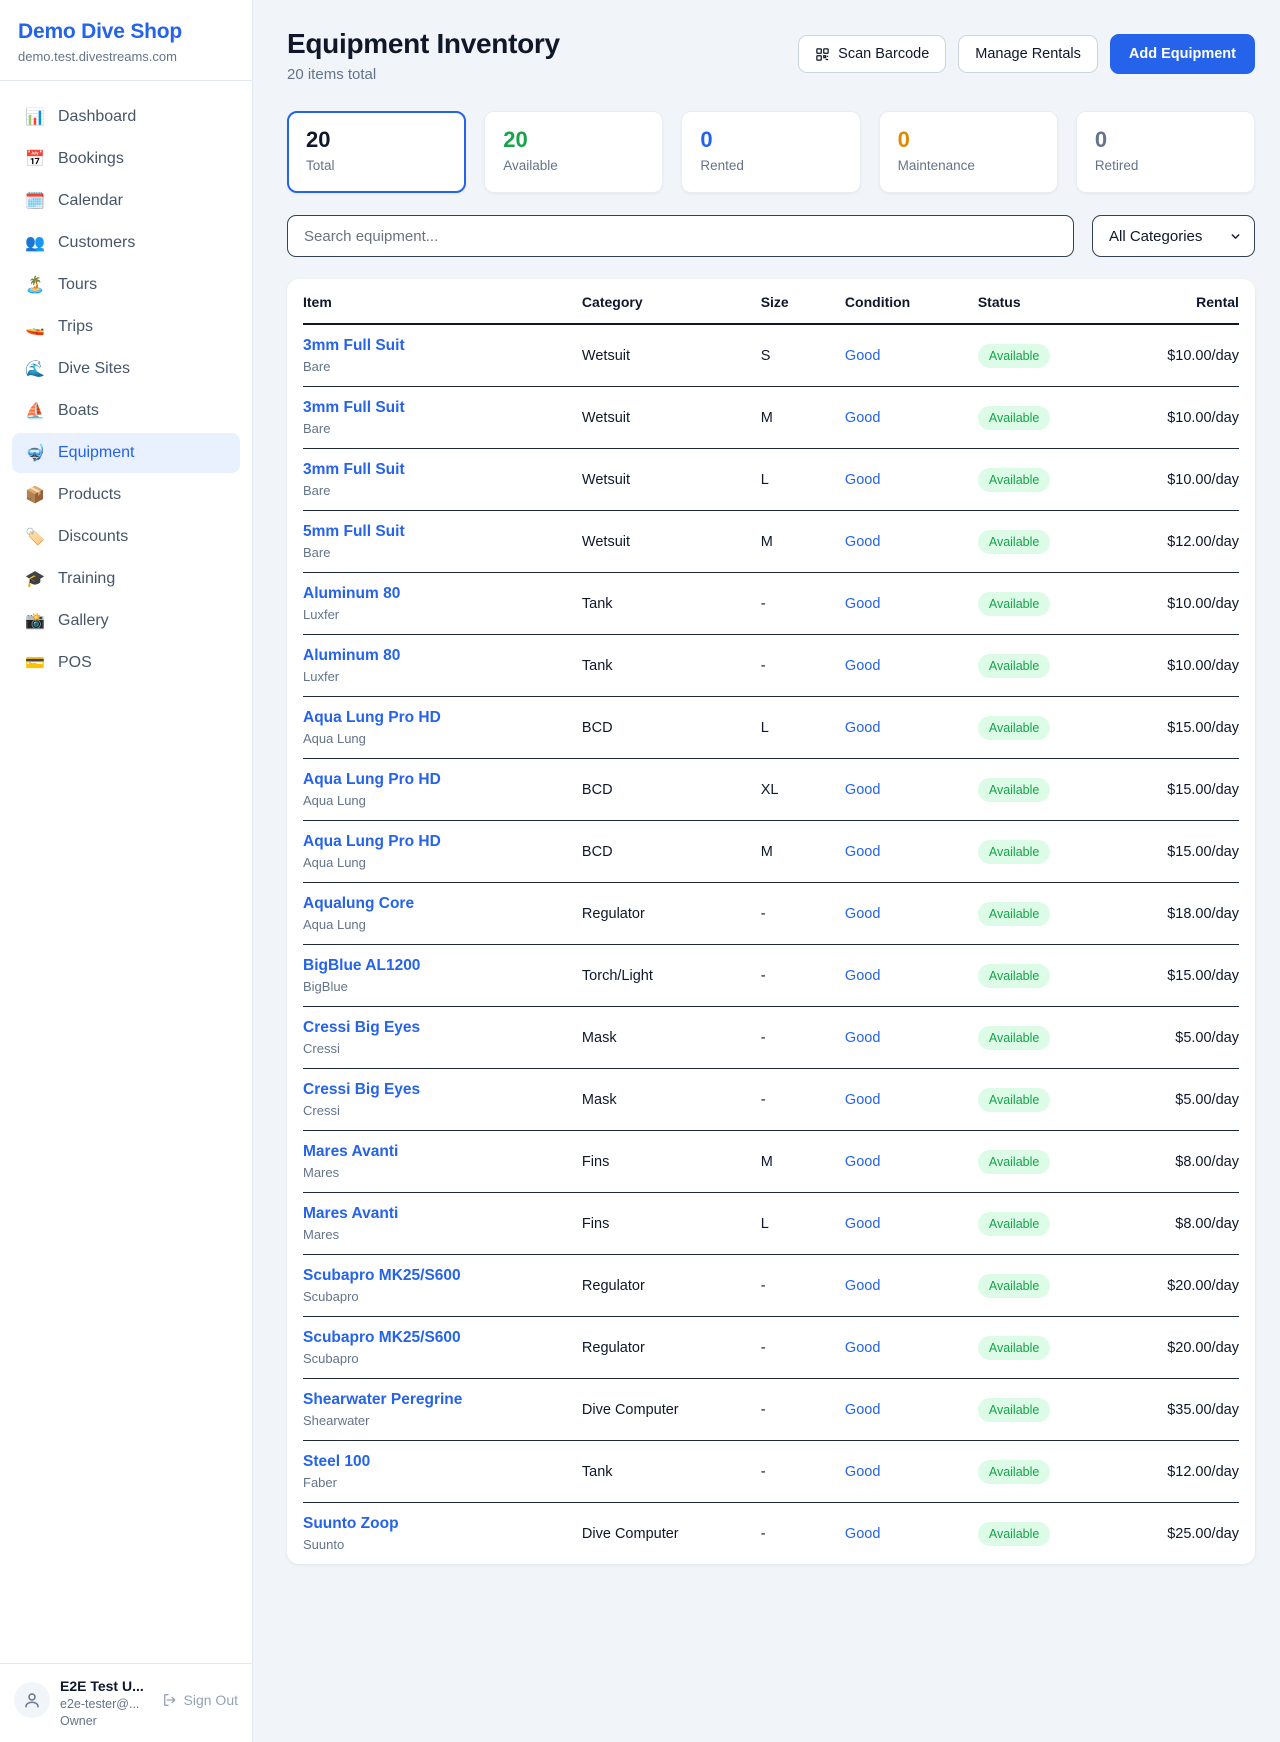 This screenshot has width=1280, height=1742. Describe the element at coordinates (1028, 54) in the screenshot. I see `manage-rentals-button: Manage Rentals` at that location.